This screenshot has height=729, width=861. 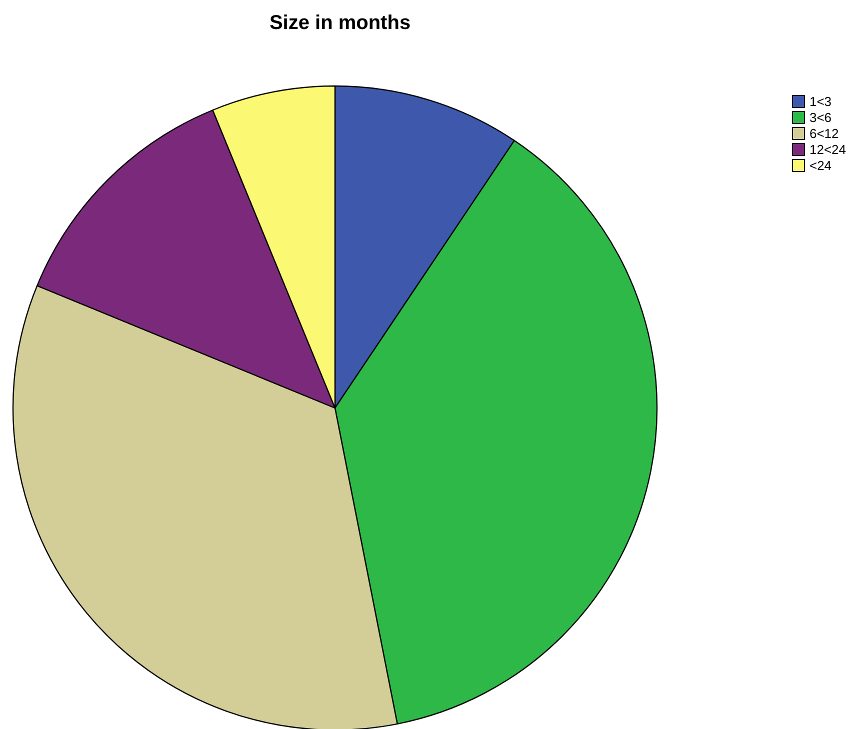 I want to click on legend-label: 12<24, so click(x=827, y=149).